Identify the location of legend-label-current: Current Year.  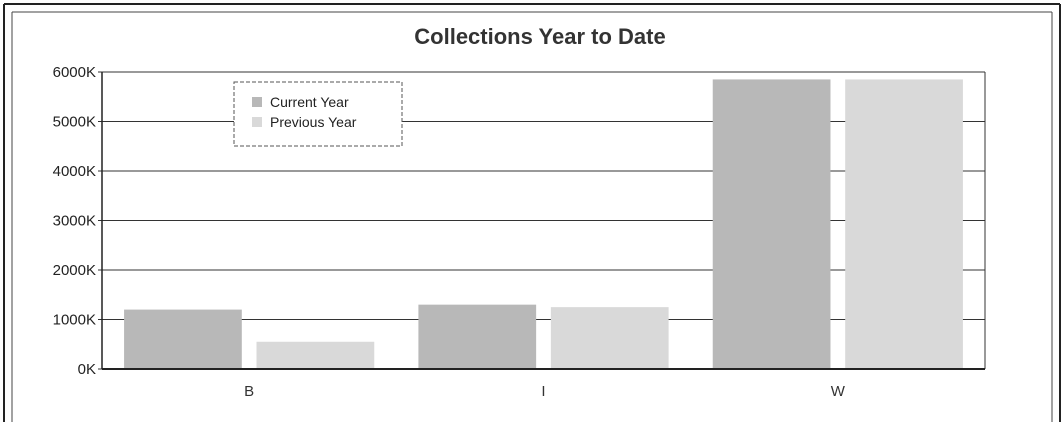
(309, 102).